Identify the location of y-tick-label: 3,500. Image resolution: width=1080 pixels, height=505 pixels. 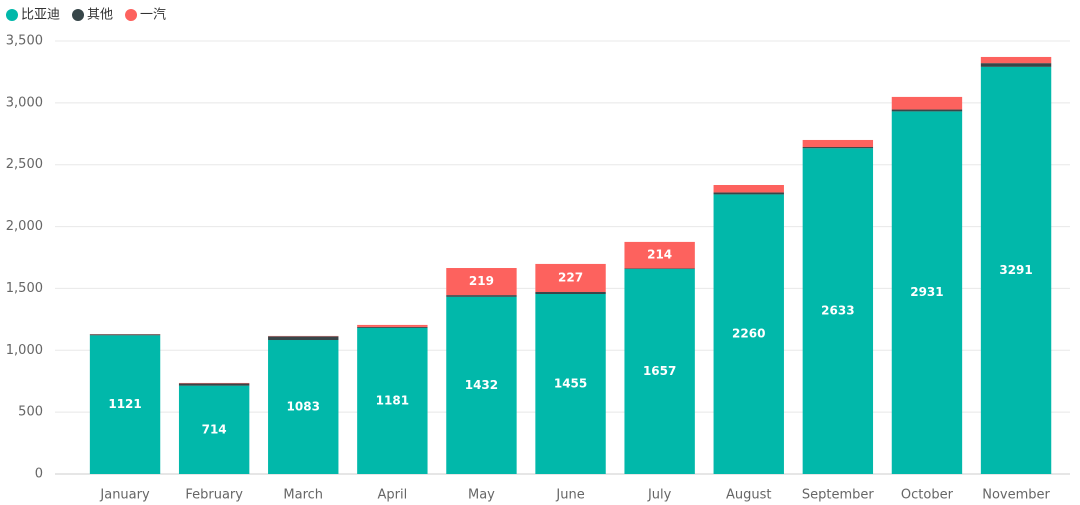
(24, 41).